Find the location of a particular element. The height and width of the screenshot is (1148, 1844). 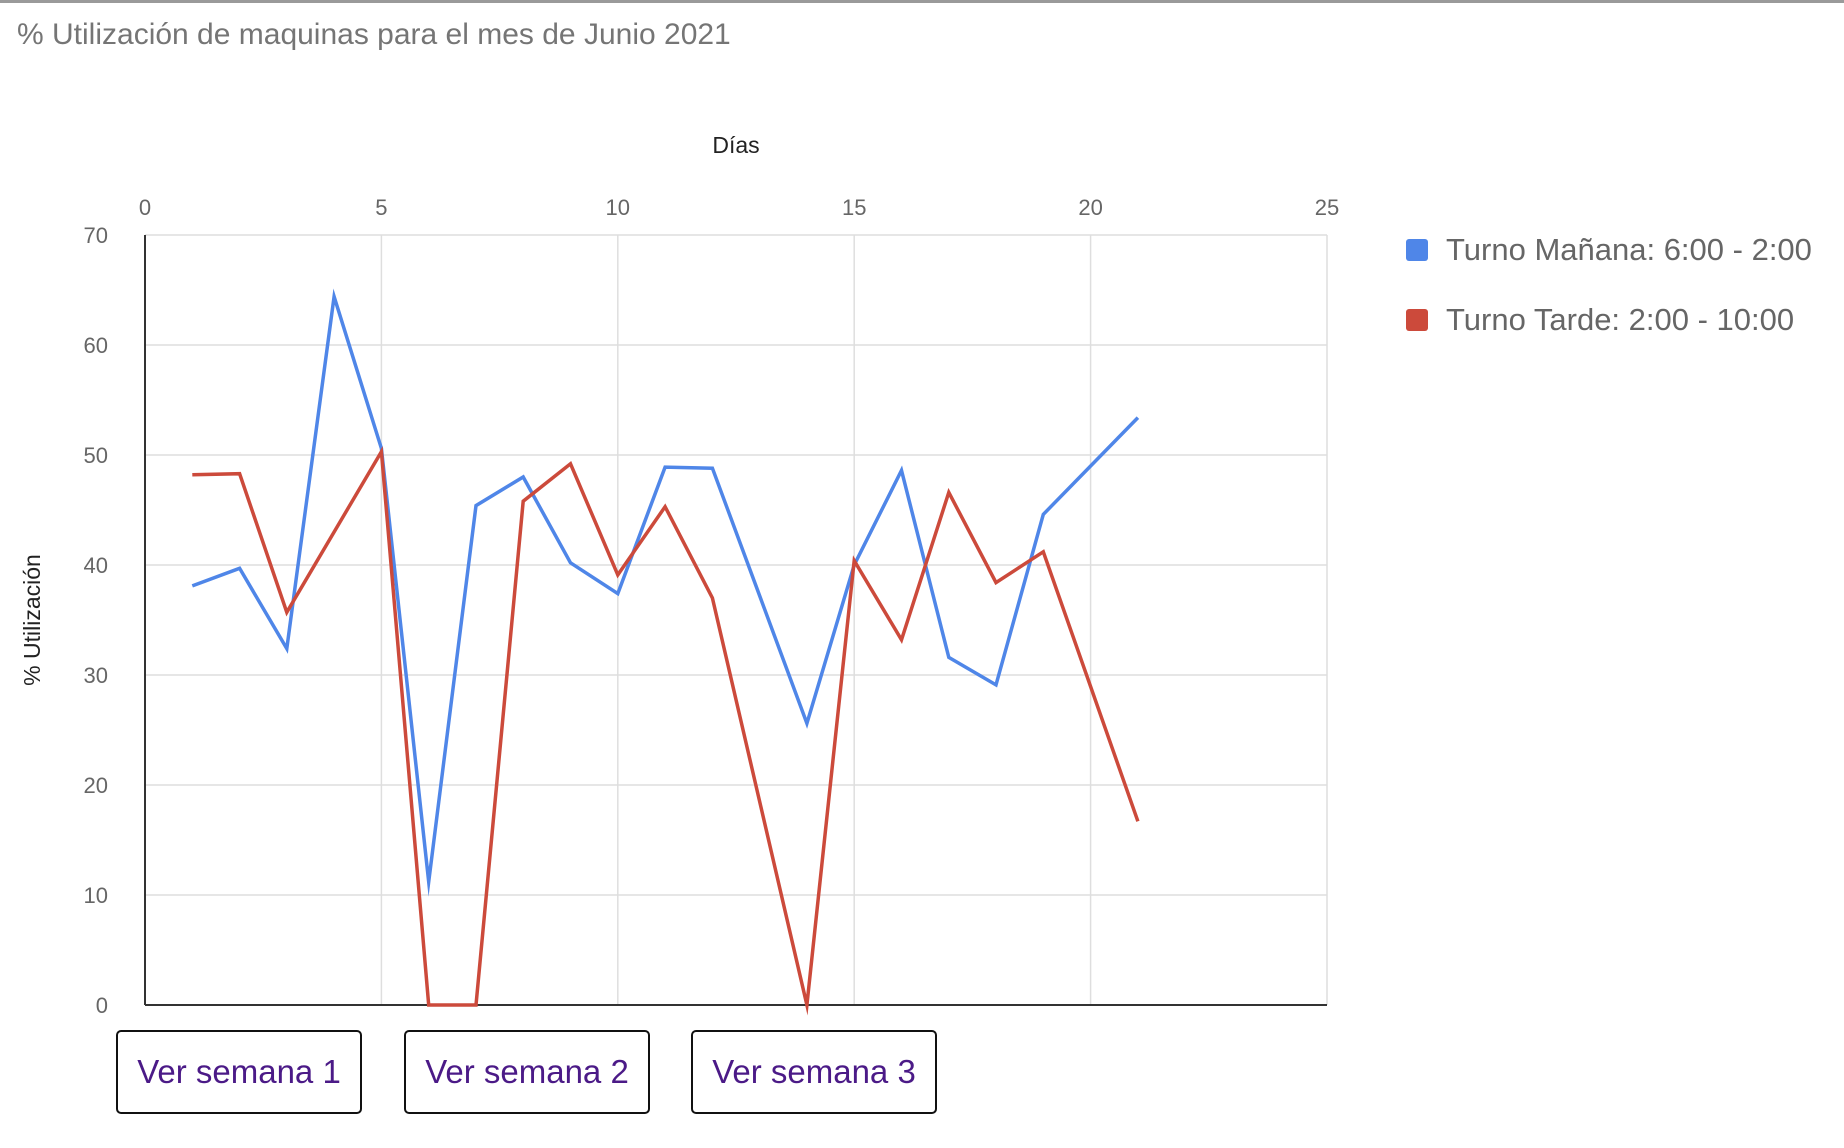

y-tick-label-30: 30 is located at coordinates (96, 675).